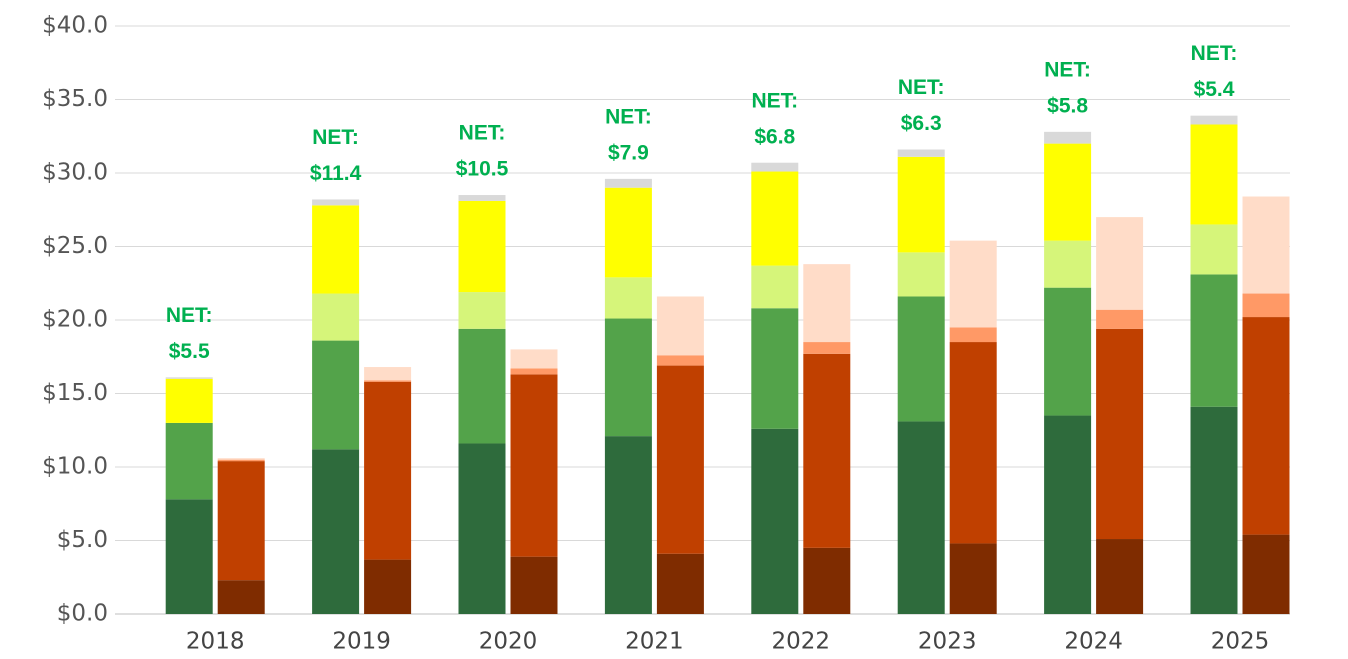 The width and height of the screenshot is (1348, 659). Describe the element at coordinates (1240, 642) in the screenshot. I see `x-tick-label: 2025` at that location.